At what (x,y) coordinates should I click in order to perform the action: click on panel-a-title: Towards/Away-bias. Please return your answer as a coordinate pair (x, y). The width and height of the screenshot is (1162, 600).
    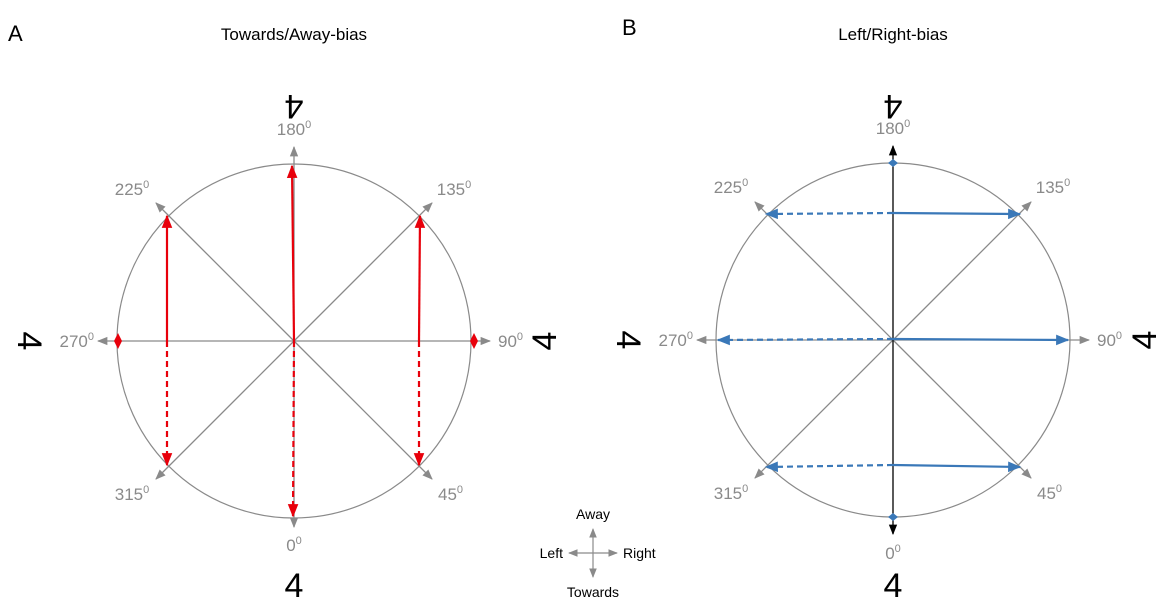
    Looking at the image, I should click on (294, 34).